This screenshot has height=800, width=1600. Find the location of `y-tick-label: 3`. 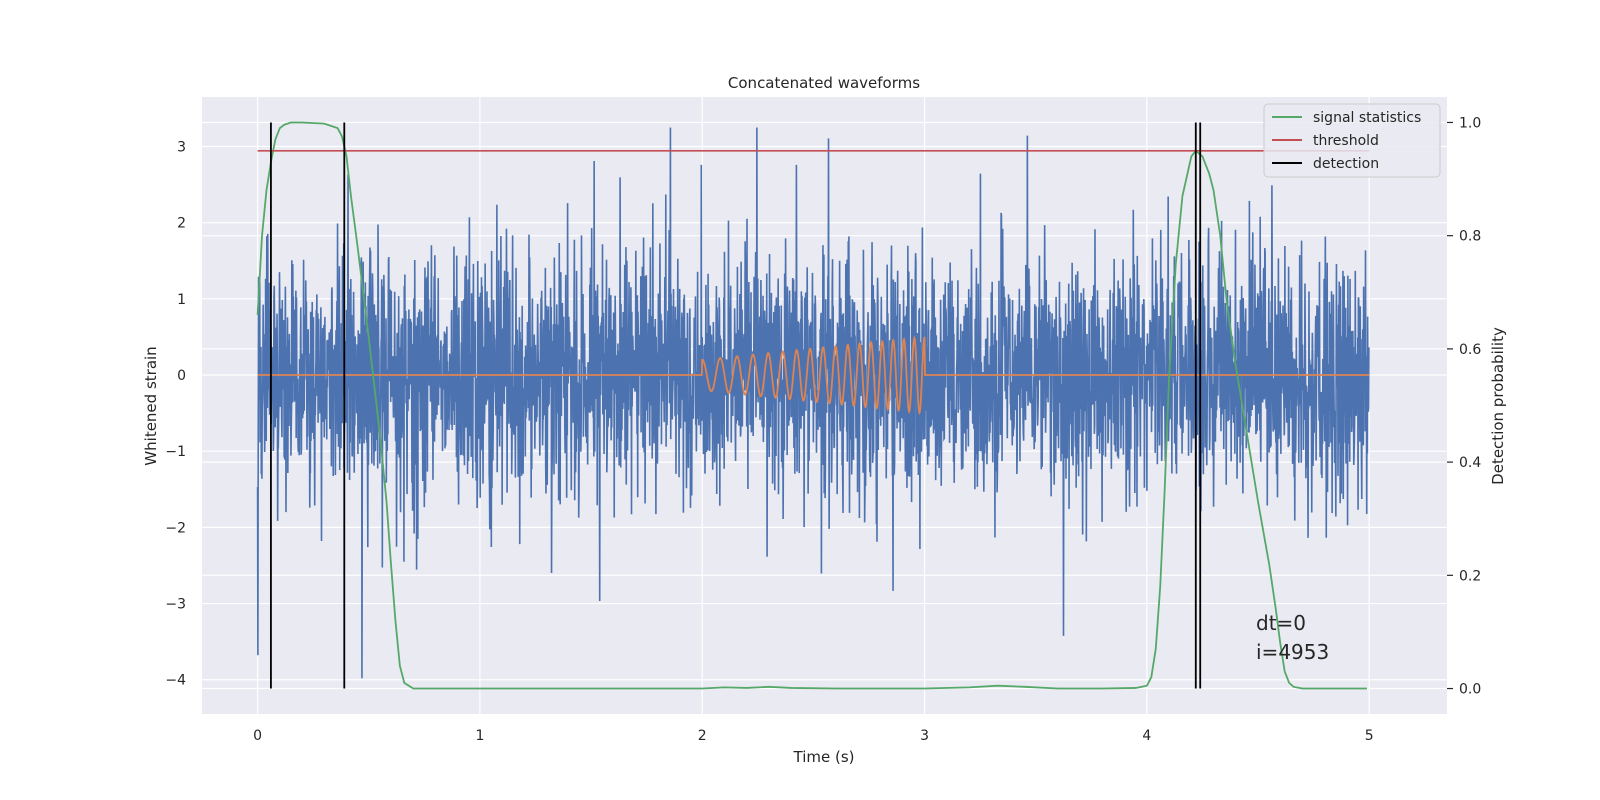

y-tick-label: 3 is located at coordinates (181, 148).